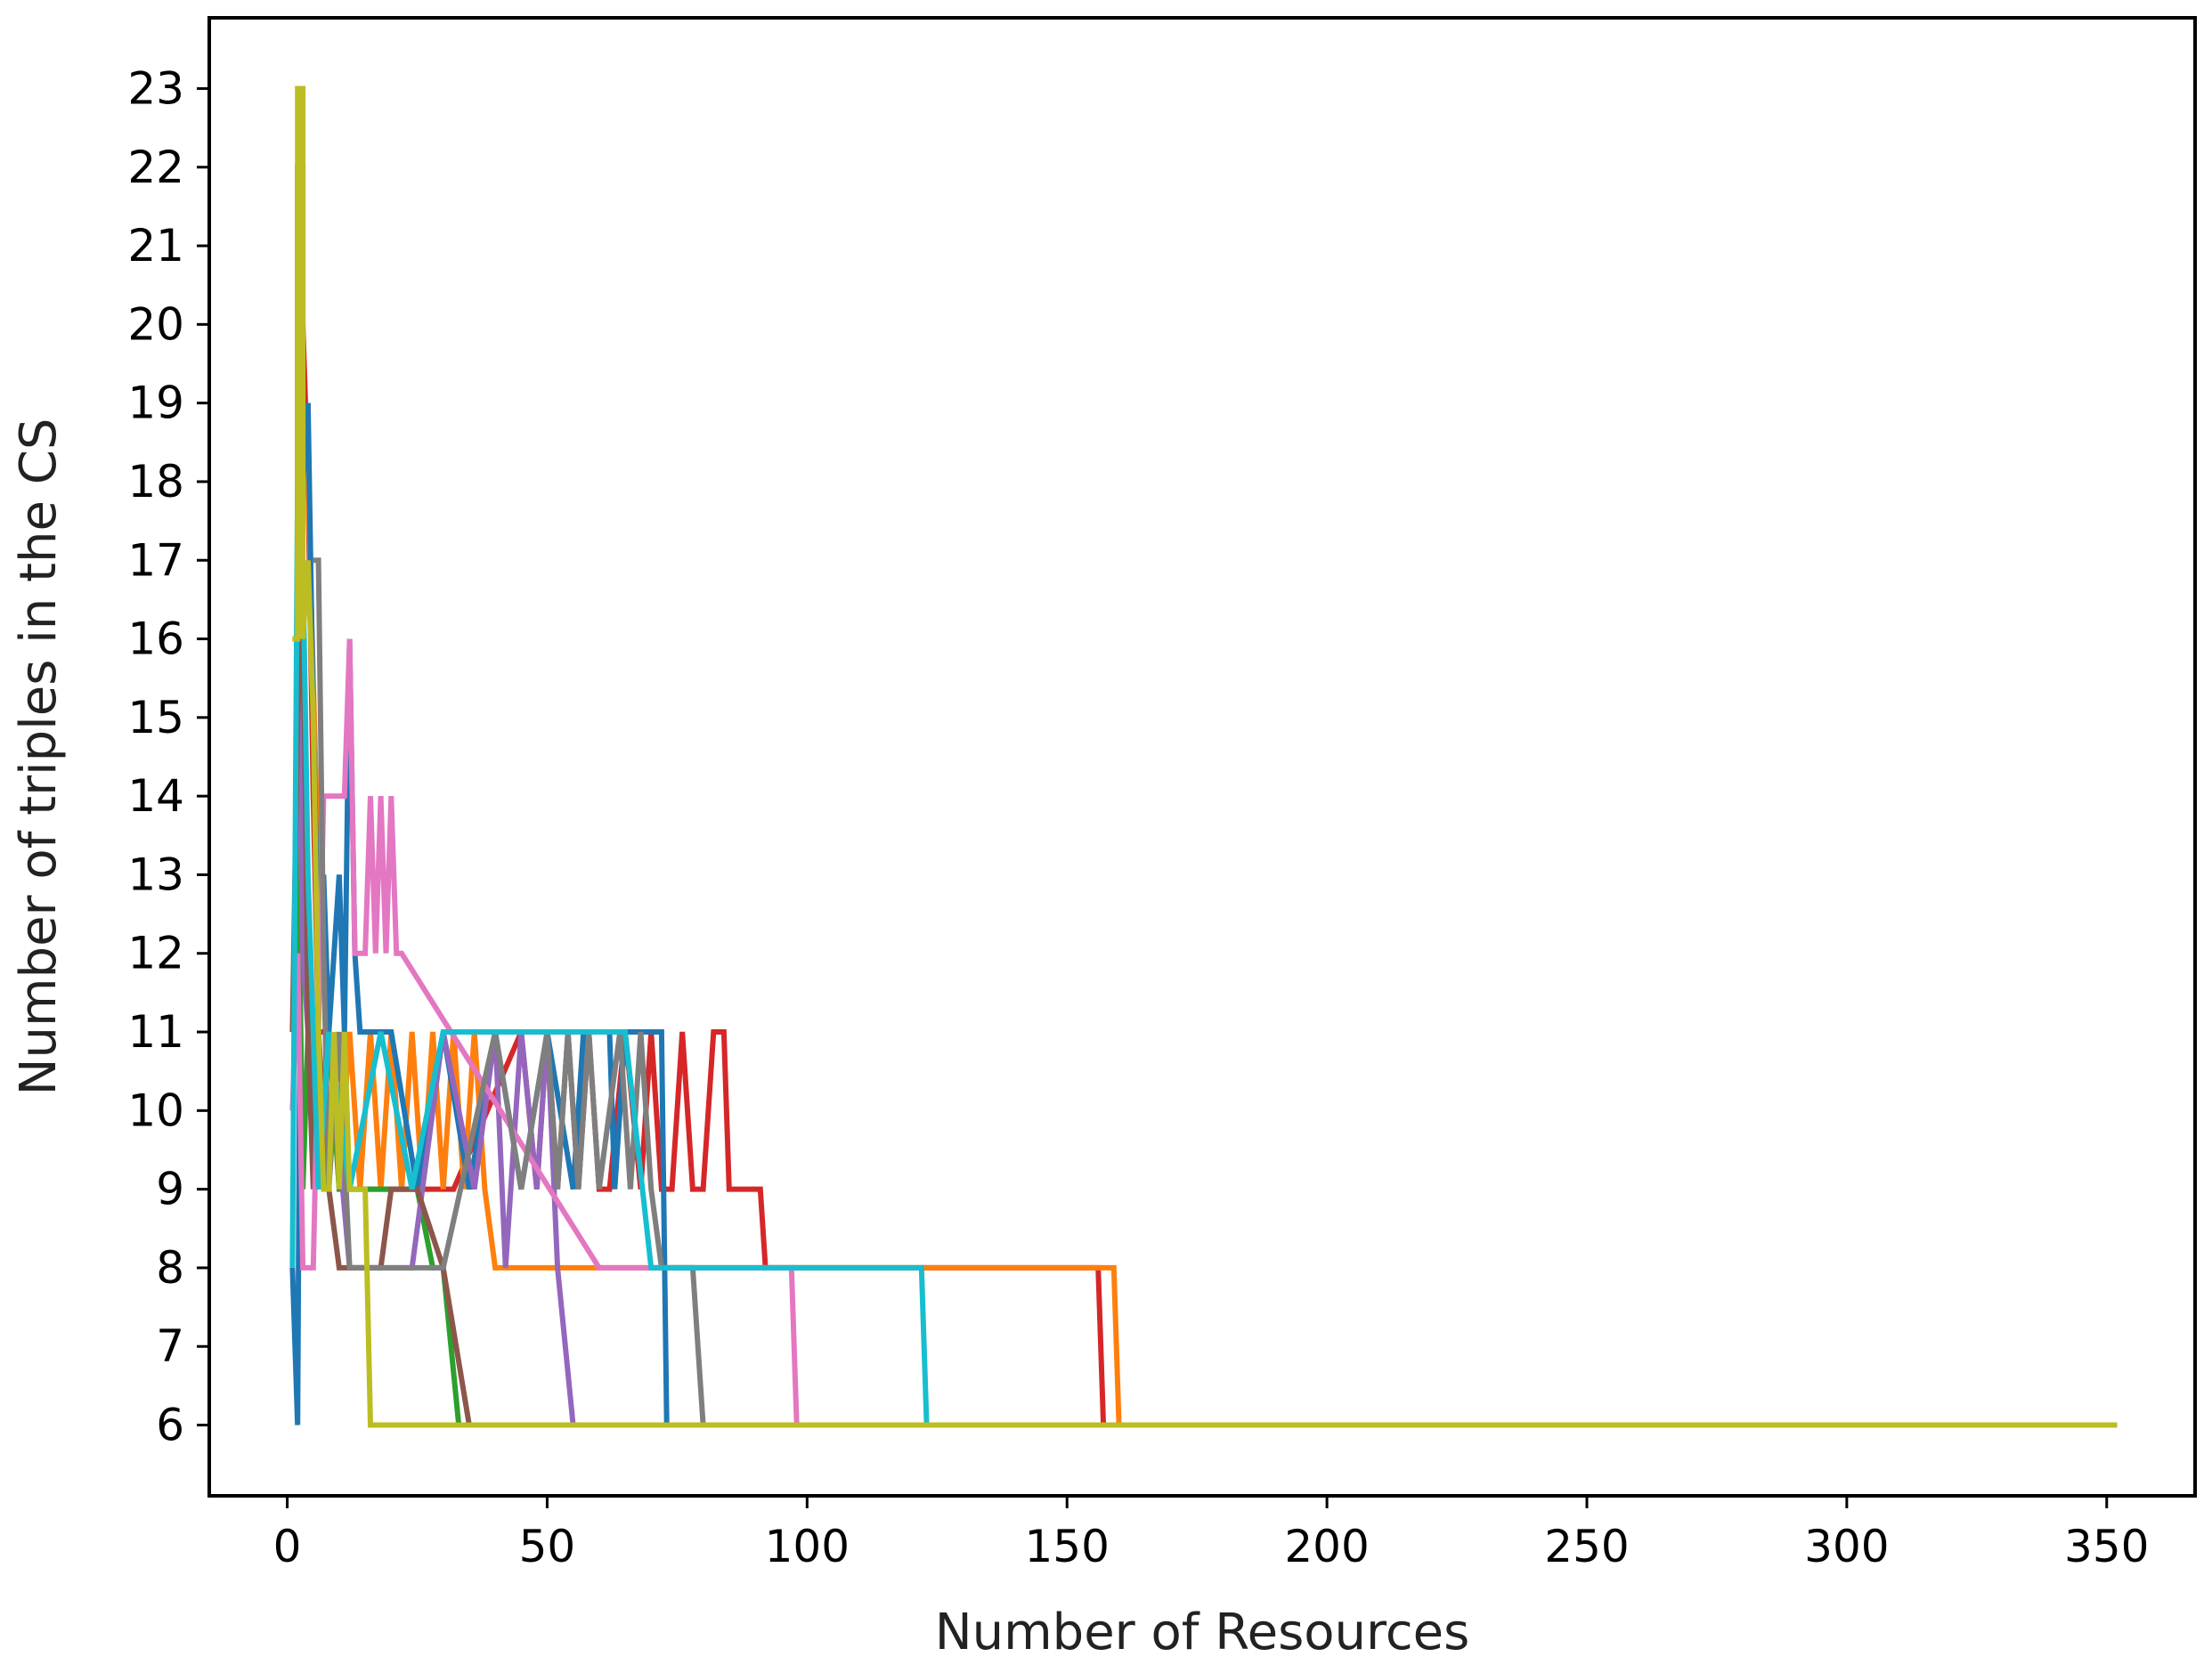 This screenshot has width=2212, height=1673. What do you see at coordinates (155, 88) in the screenshot?
I see `y-tick-label: 23` at bounding box center [155, 88].